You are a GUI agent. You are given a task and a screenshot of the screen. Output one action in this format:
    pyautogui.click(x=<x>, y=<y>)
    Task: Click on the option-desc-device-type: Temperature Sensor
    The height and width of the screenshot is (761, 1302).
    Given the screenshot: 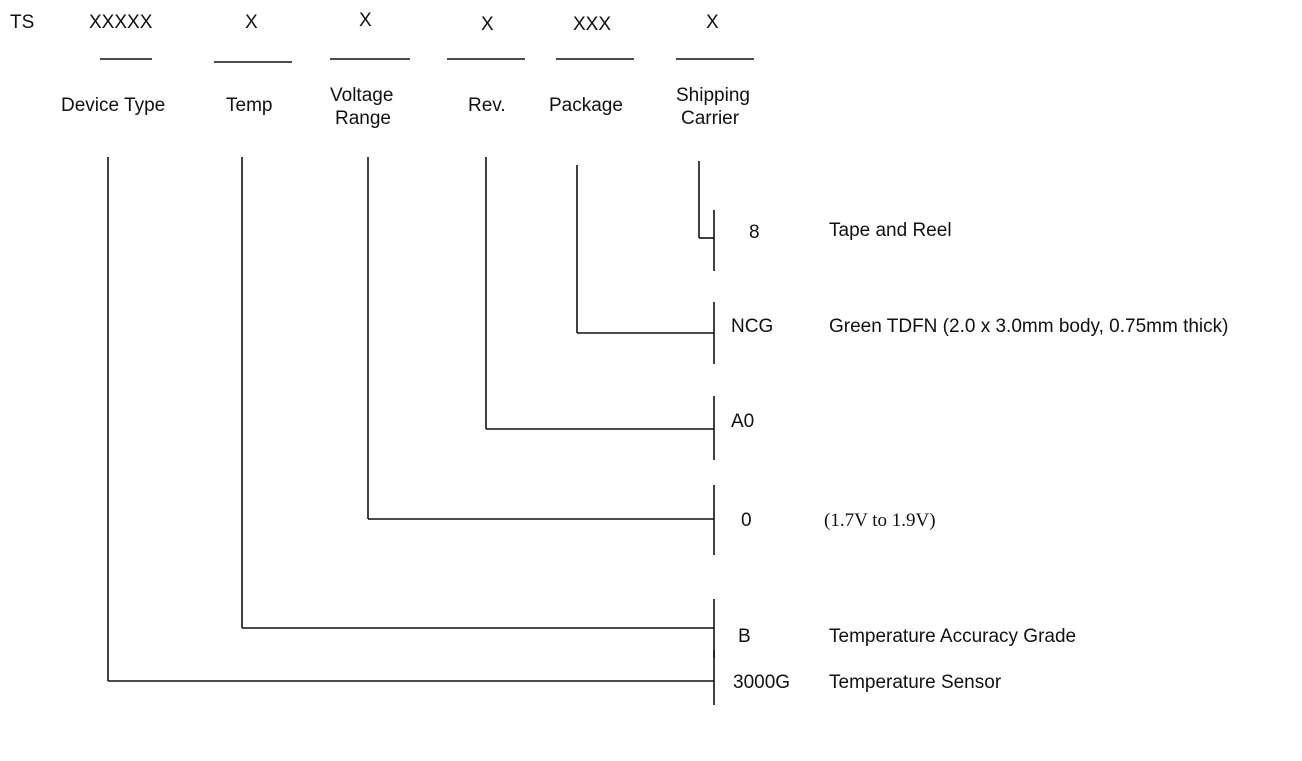 What is the action you would take?
    pyautogui.click(x=915, y=682)
    